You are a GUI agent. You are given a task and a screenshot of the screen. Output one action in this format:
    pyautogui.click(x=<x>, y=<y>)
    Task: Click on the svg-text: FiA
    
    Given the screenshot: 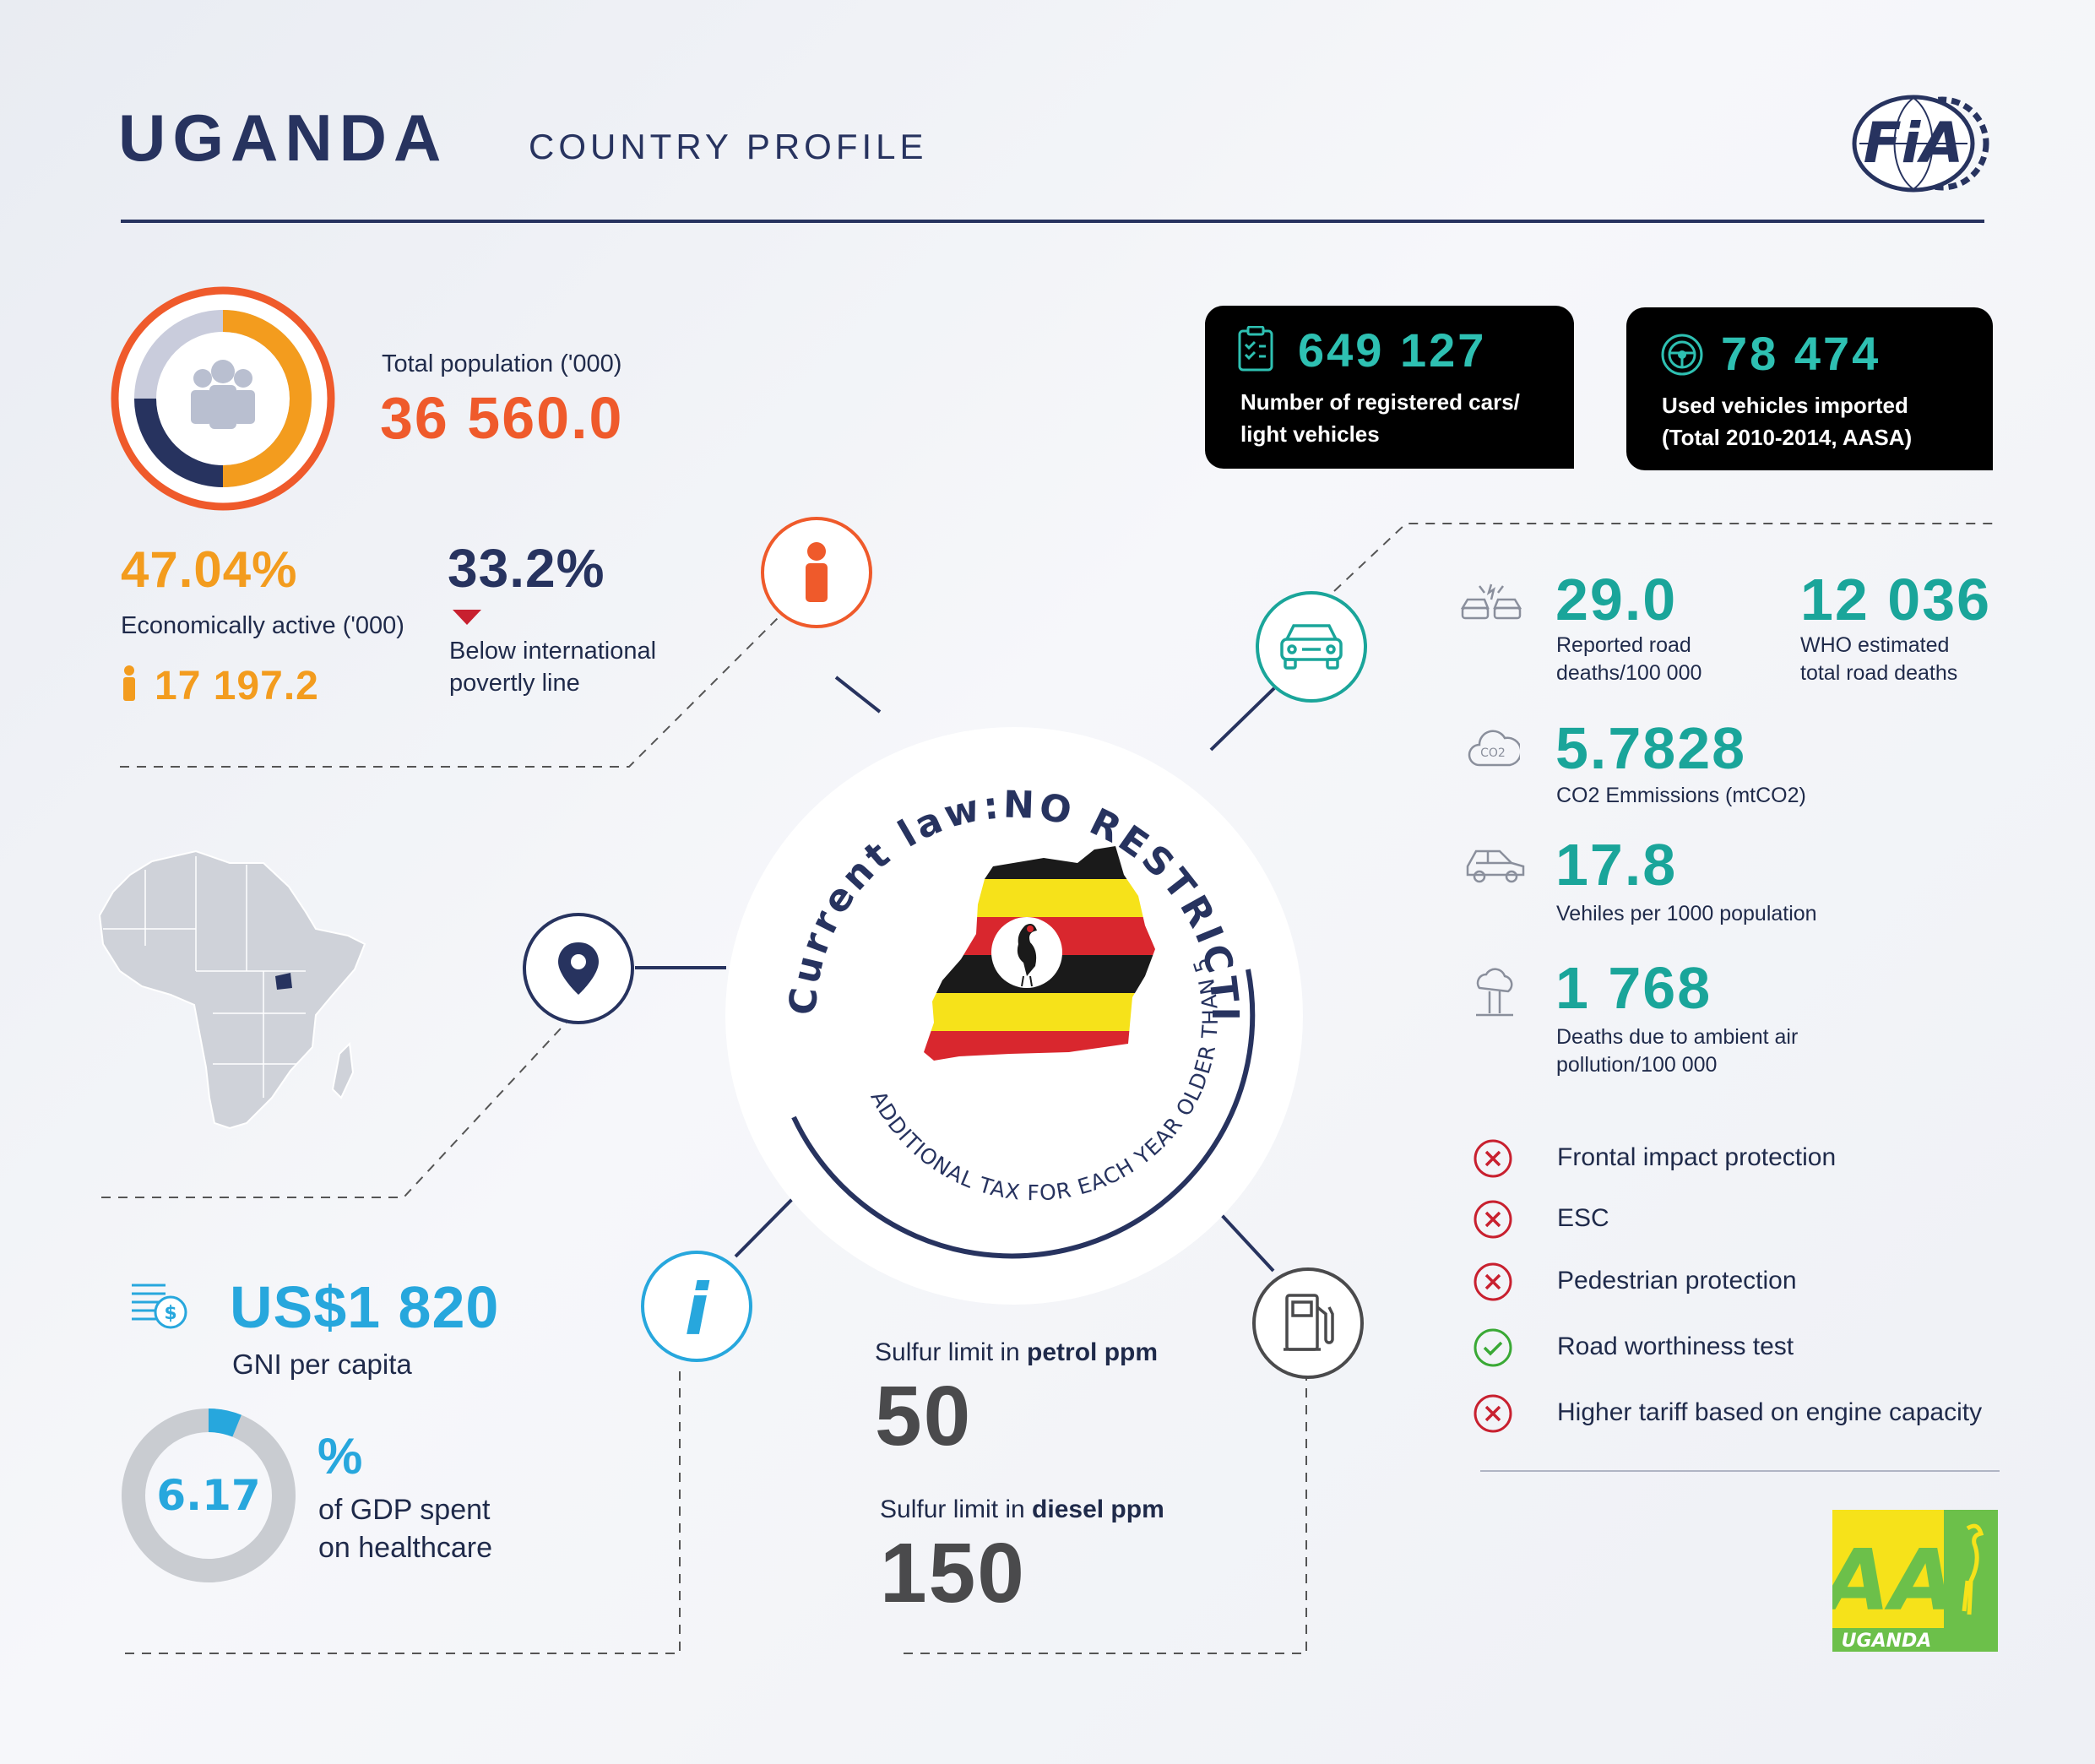 What is the action you would take?
    pyautogui.click(x=1914, y=143)
    